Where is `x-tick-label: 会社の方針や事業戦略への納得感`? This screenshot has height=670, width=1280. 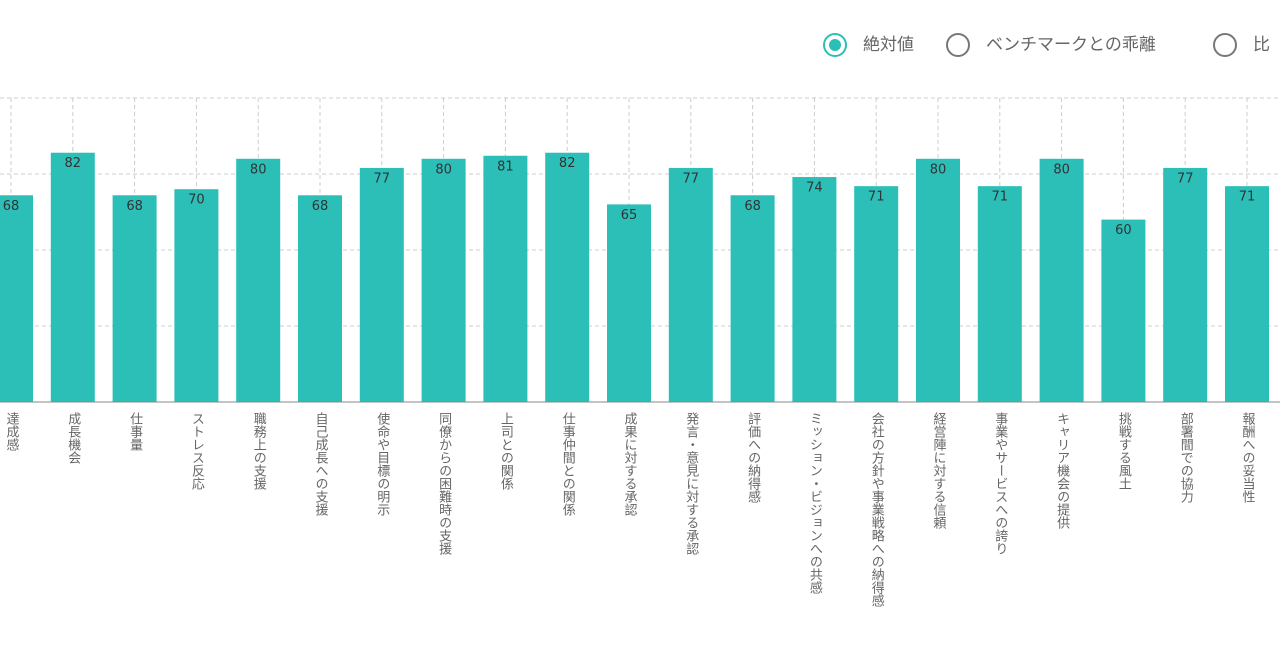 x-tick-label: 会社の方針や事業戦略への納得感 is located at coordinates (877, 509).